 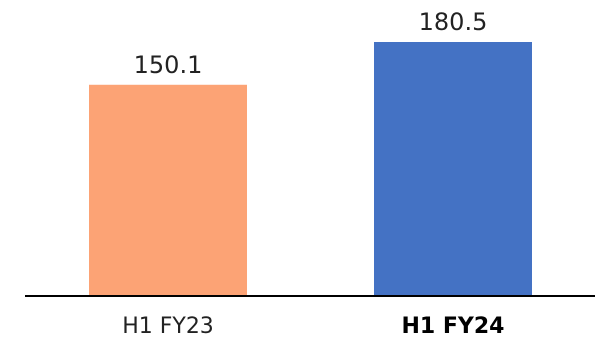 What do you see at coordinates (168, 65) in the screenshot?
I see `data-label-1: 150.1` at bounding box center [168, 65].